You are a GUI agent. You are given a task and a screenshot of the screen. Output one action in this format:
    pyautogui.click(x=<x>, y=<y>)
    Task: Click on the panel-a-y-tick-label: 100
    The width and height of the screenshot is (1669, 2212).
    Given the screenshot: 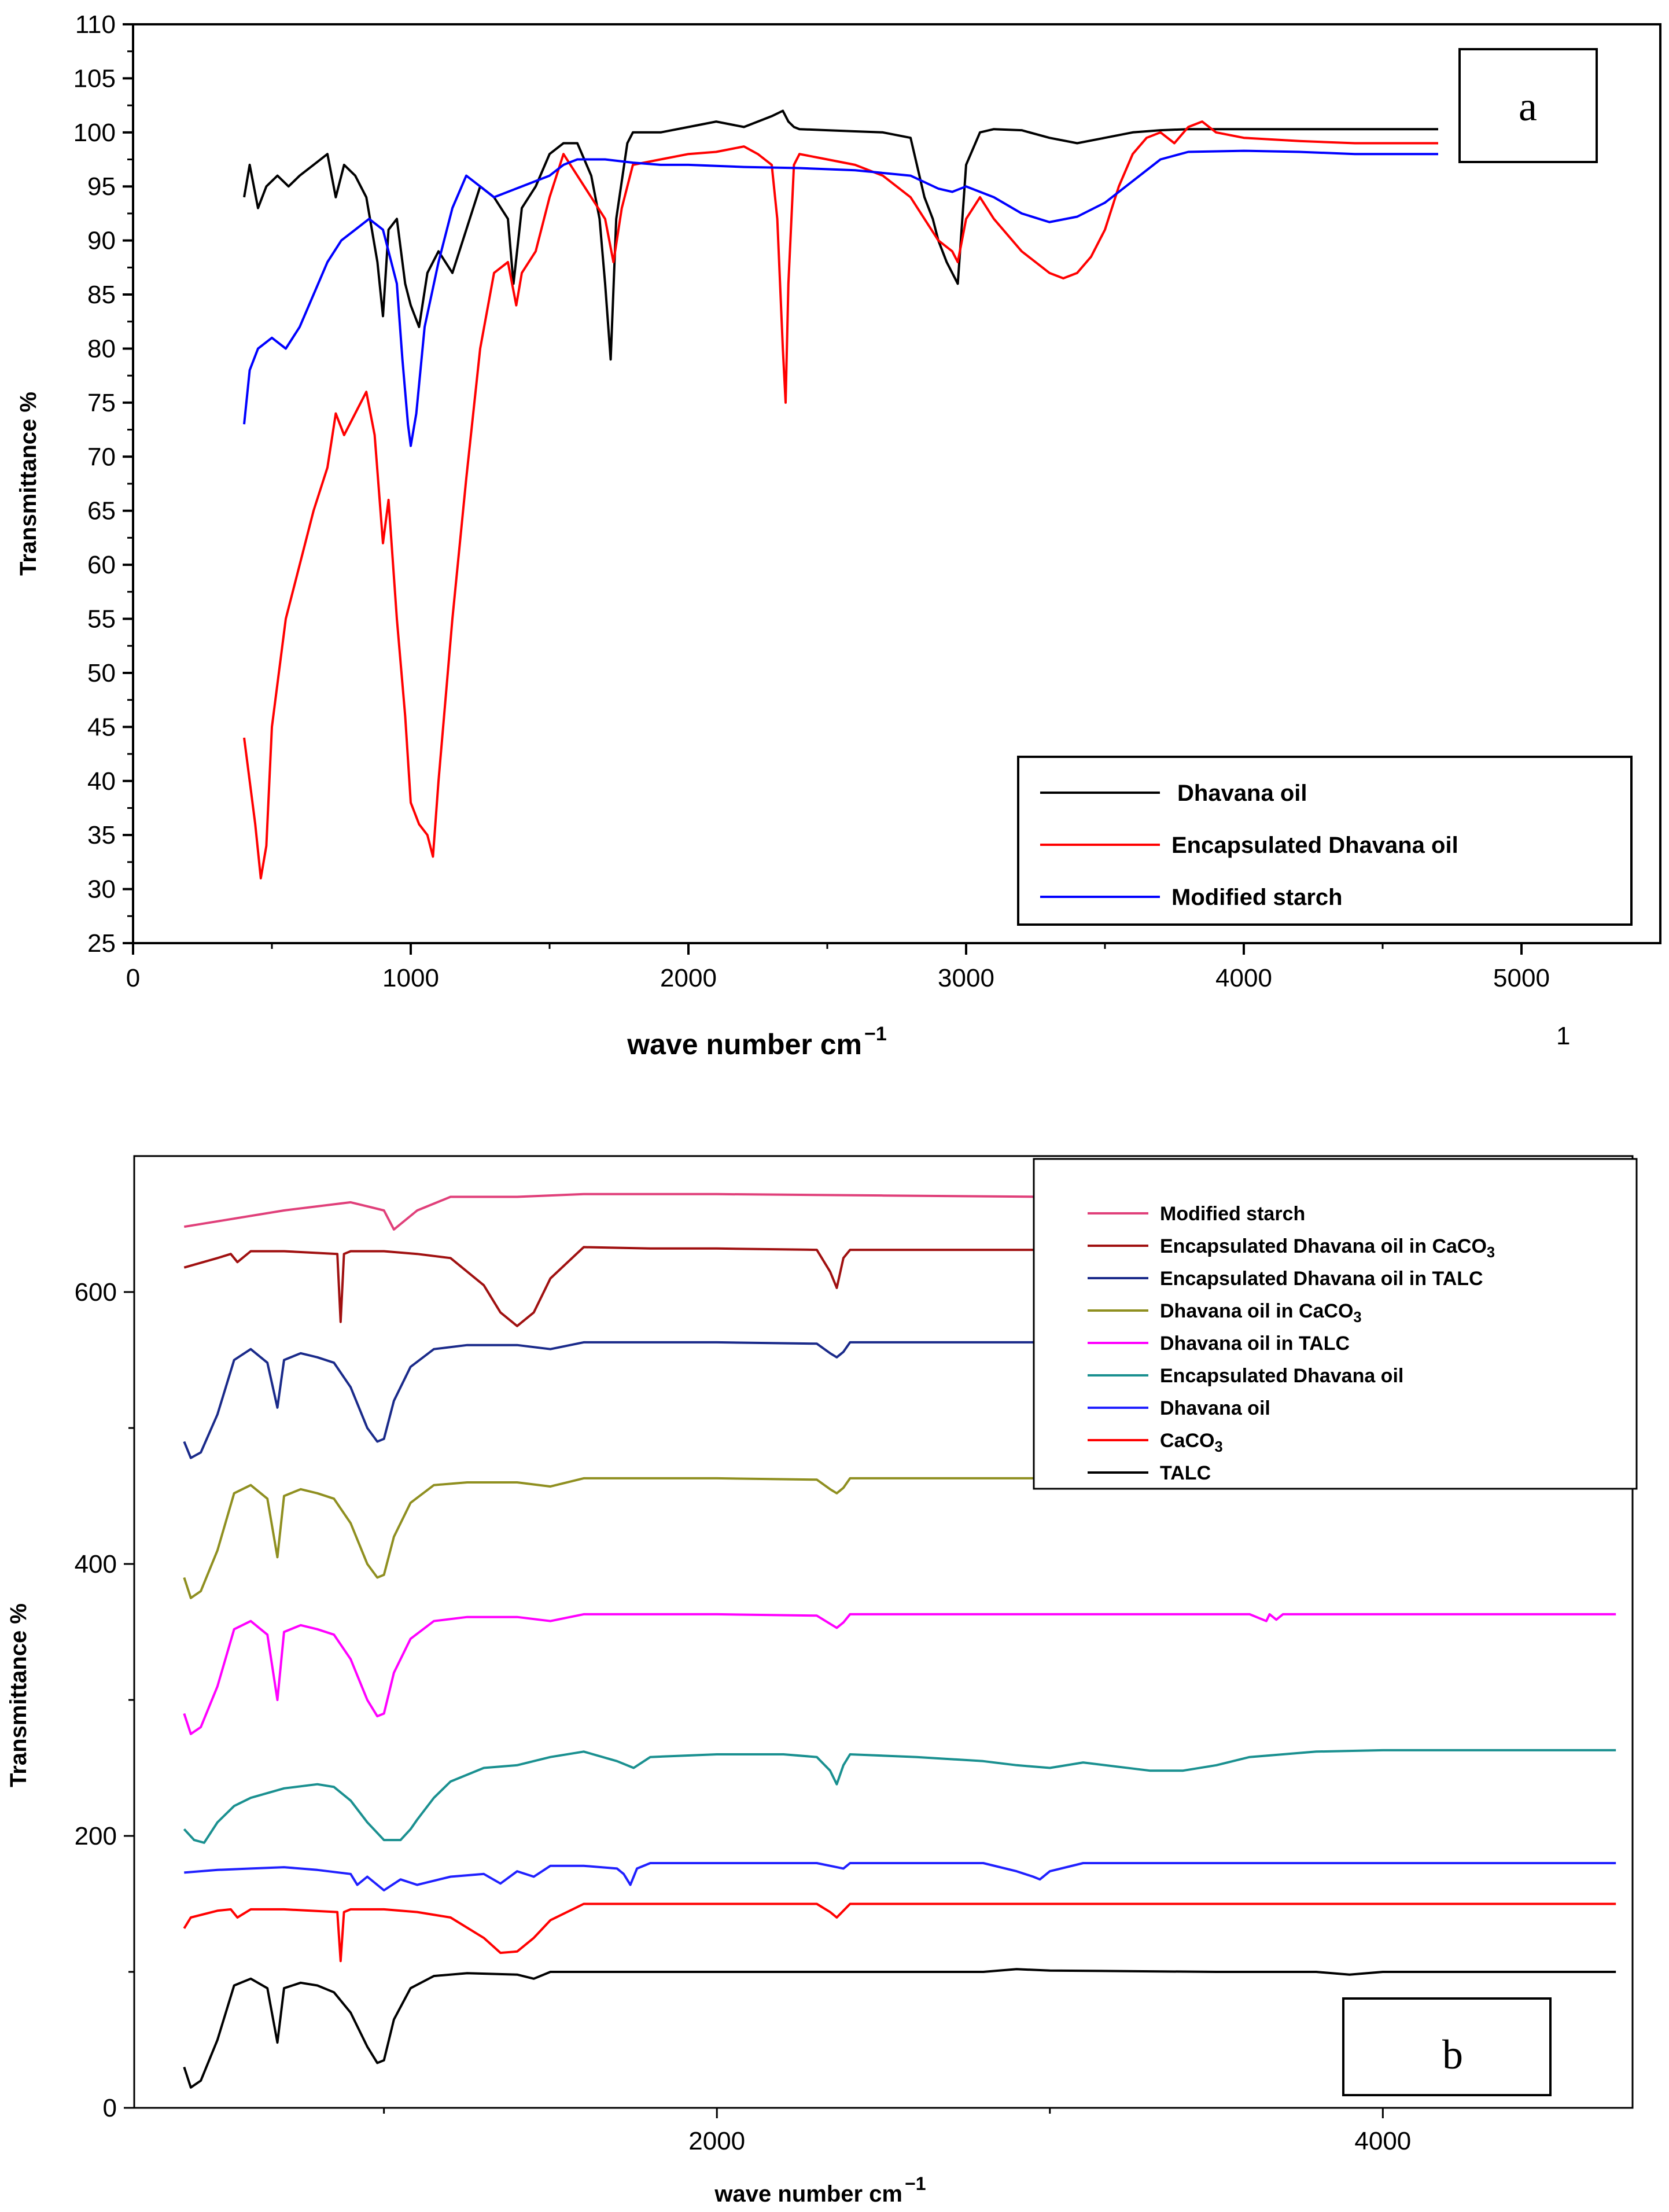 What is the action you would take?
    pyautogui.click(x=94, y=133)
    